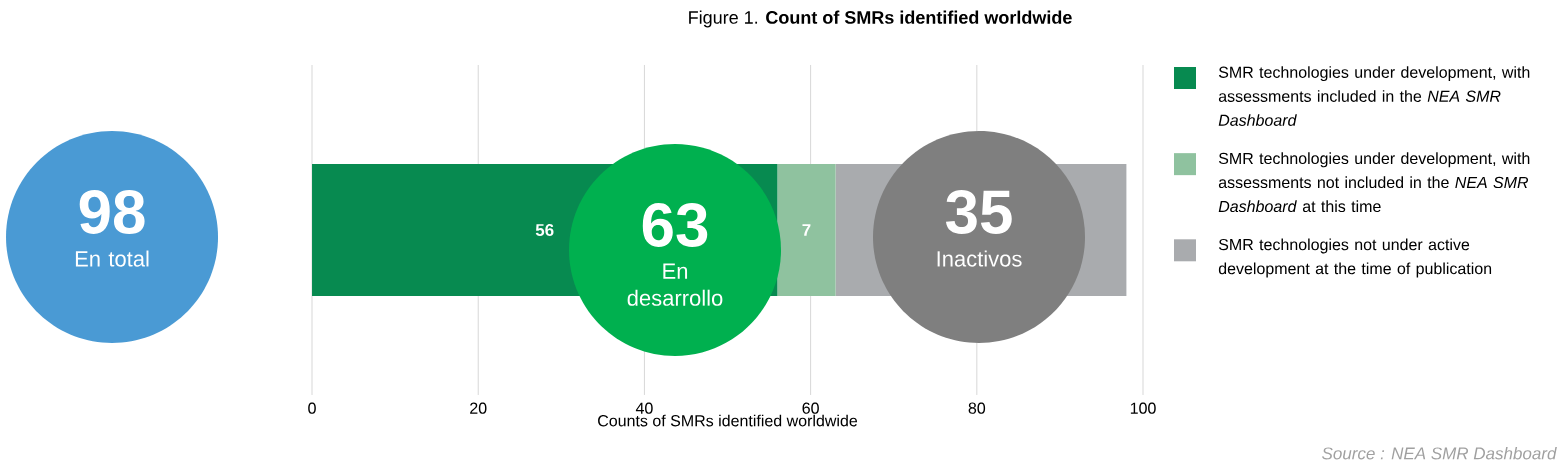  Describe the element at coordinates (1374, 182) in the screenshot. I see `text: SMR technologies under development, with assessments not included in the NEA SMR Dashboard at this time` at that location.